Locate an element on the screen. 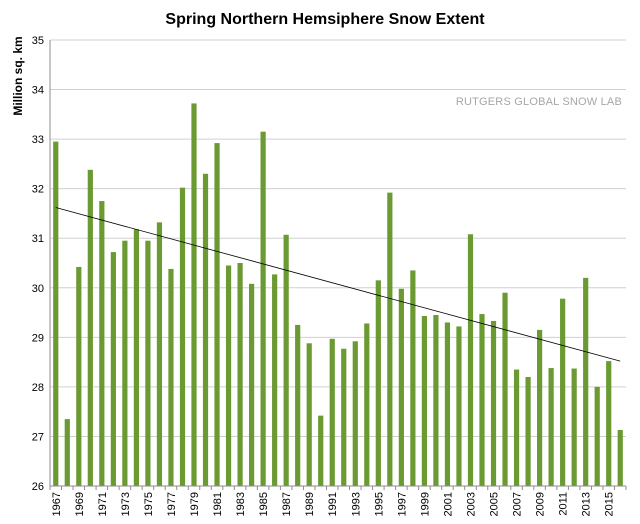 The width and height of the screenshot is (640, 524). y-tick-label: 29 is located at coordinates (38, 338).